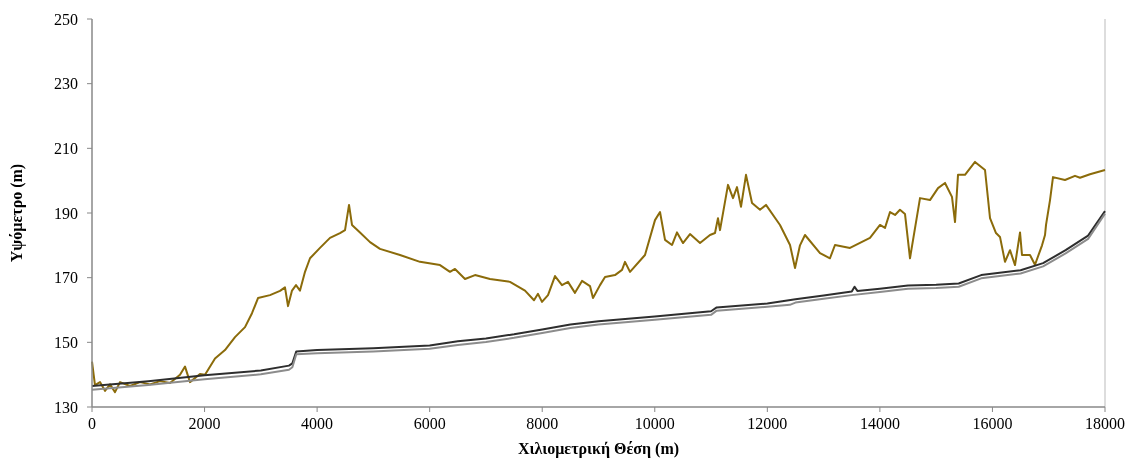  Describe the element at coordinates (66, 84) in the screenshot. I see `y-tick-label: 230` at that location.